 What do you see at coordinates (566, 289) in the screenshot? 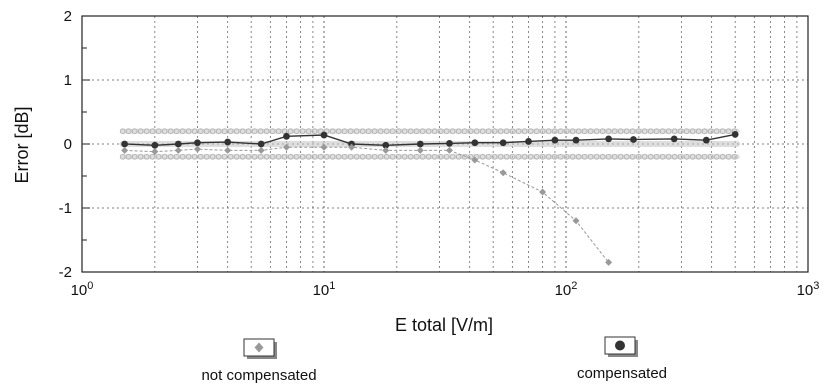
I see `x-tick-label: 10²` at bounding box center [566, 289].